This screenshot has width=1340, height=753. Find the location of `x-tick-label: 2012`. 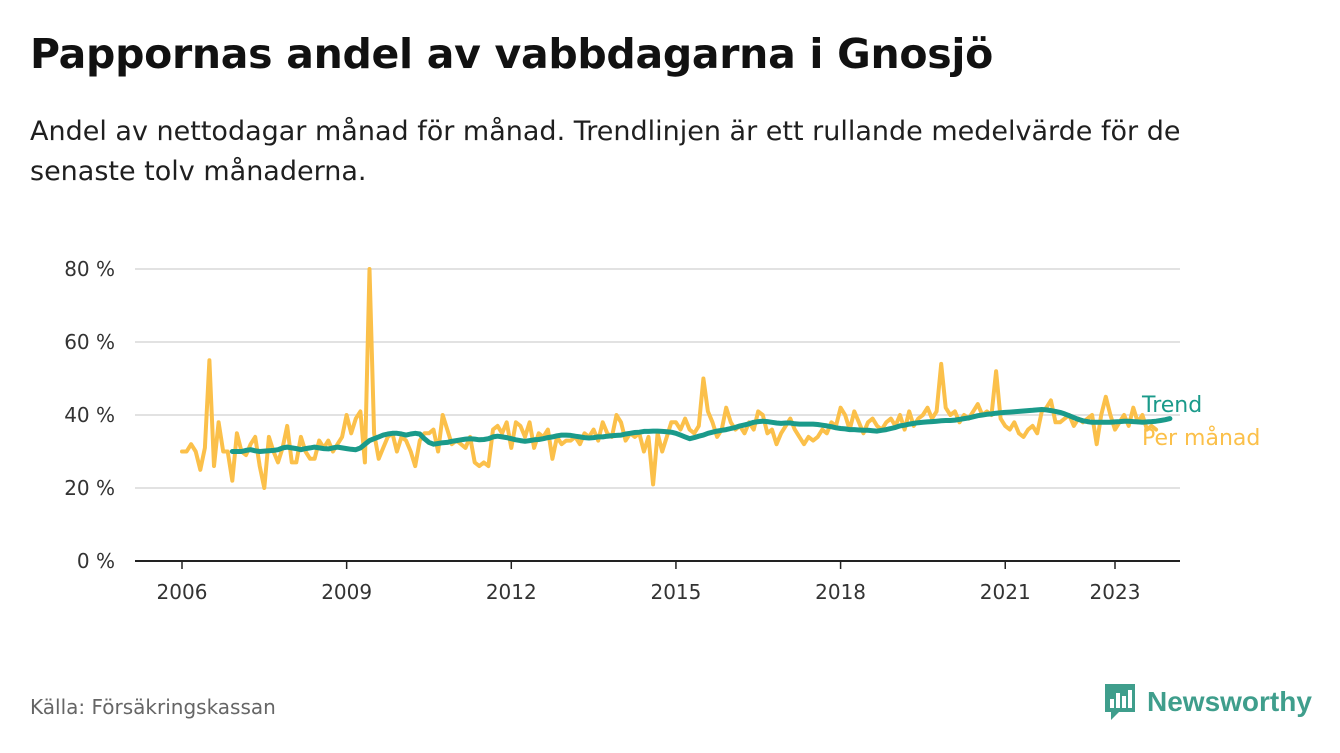

x-tick-label: 2012 is located at coordinates (511, 592).